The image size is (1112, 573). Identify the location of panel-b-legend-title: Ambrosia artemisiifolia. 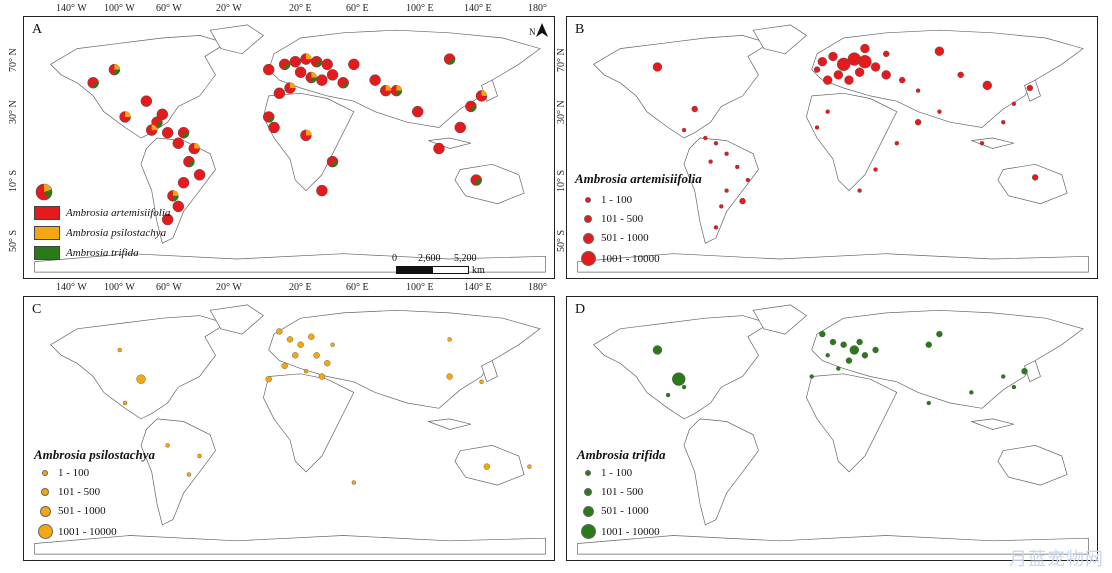
(638, 178).